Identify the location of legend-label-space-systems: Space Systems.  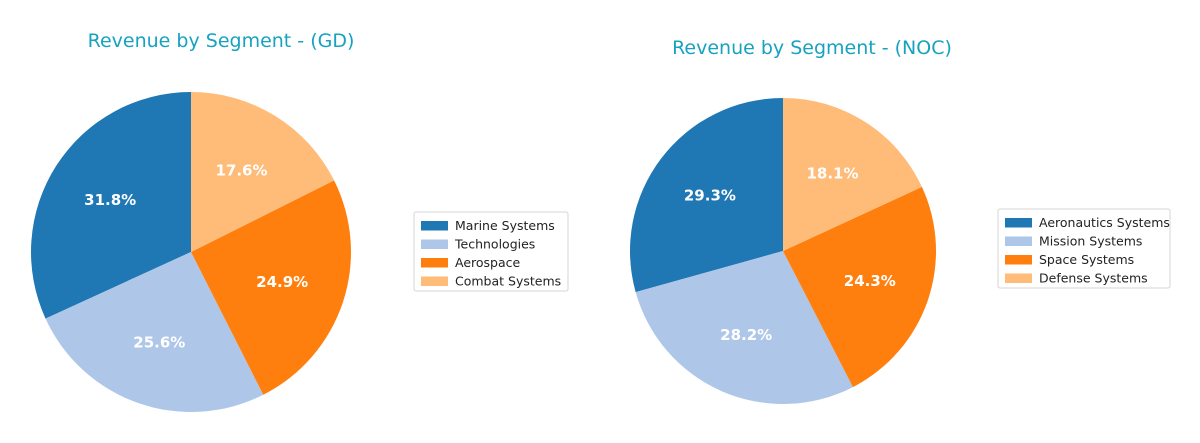
(1086, 259).